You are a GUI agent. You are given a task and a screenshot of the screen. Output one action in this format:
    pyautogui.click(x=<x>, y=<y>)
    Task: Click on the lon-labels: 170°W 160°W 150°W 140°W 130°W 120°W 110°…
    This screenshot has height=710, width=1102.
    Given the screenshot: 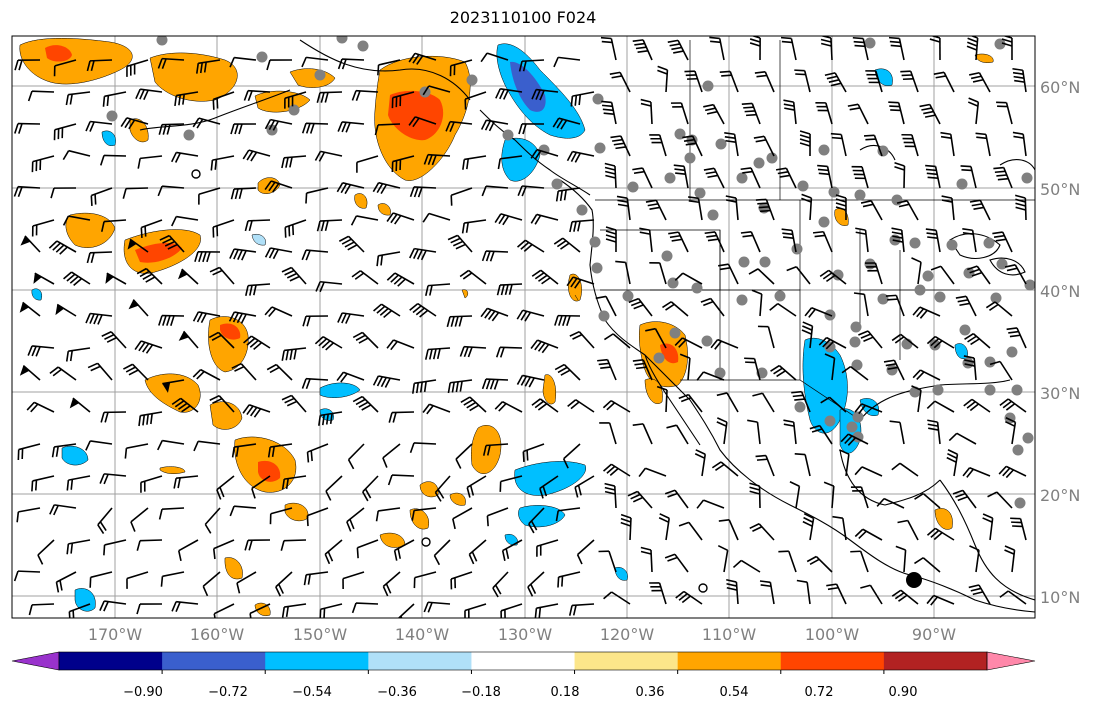 What is the action you would take?
    pyautogui.click(x=522, y=634)
    